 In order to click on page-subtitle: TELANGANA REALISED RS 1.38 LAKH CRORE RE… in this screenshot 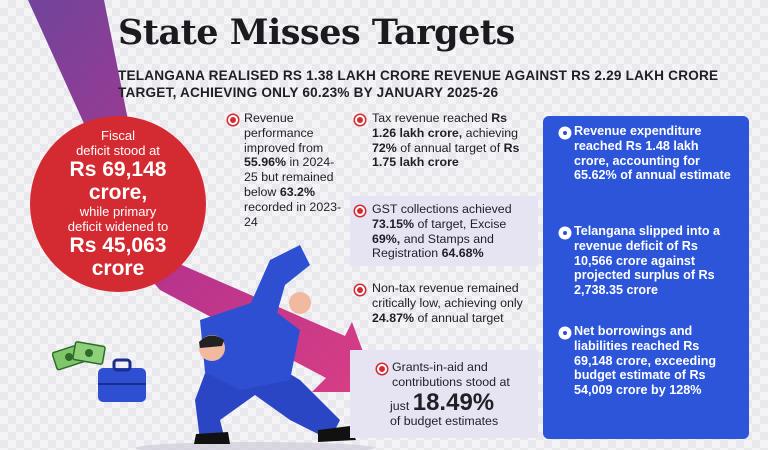, I will do `click(418, 84)`.